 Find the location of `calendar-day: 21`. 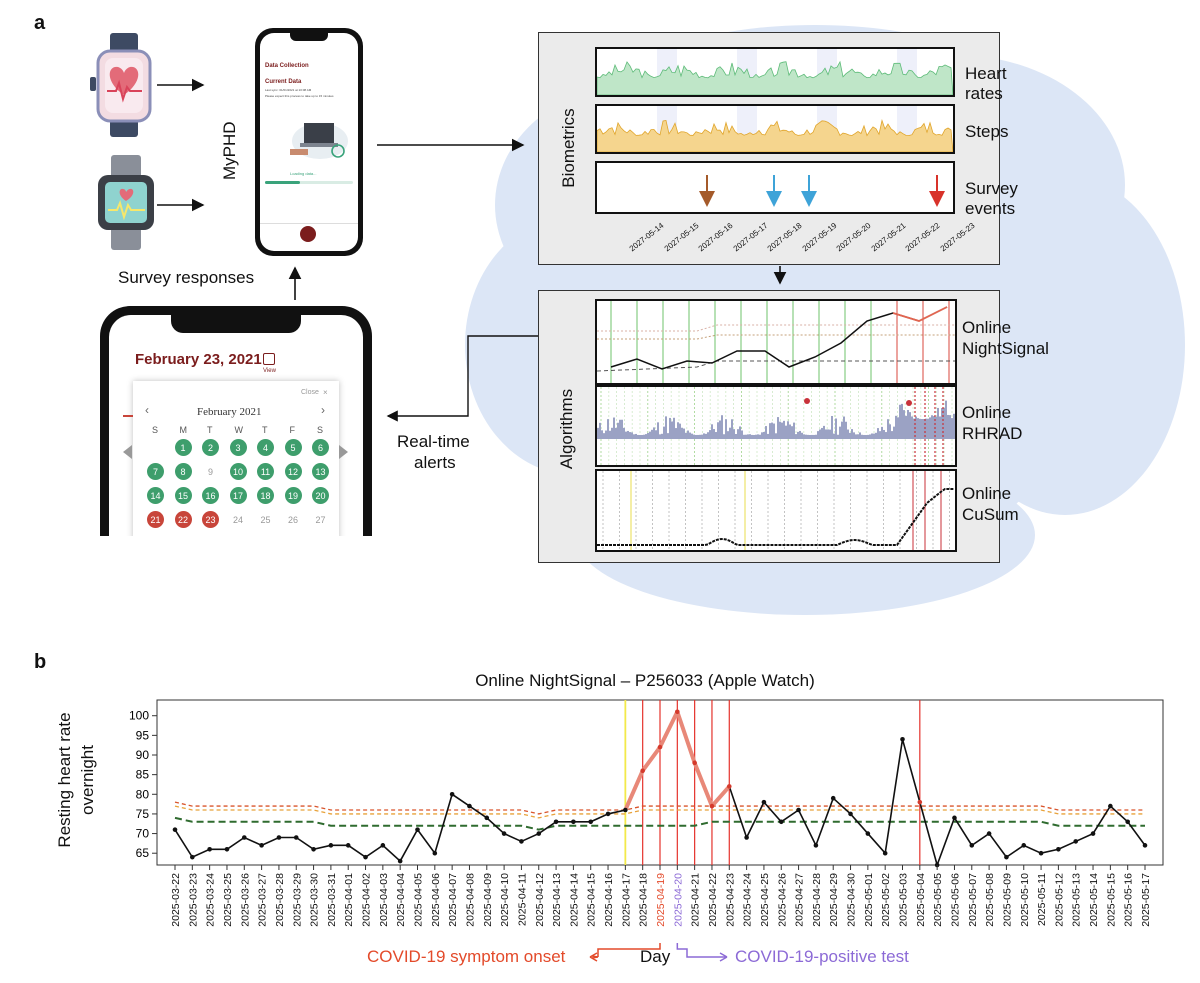

calendar-day: 21 is located at coordinates (155, 519).